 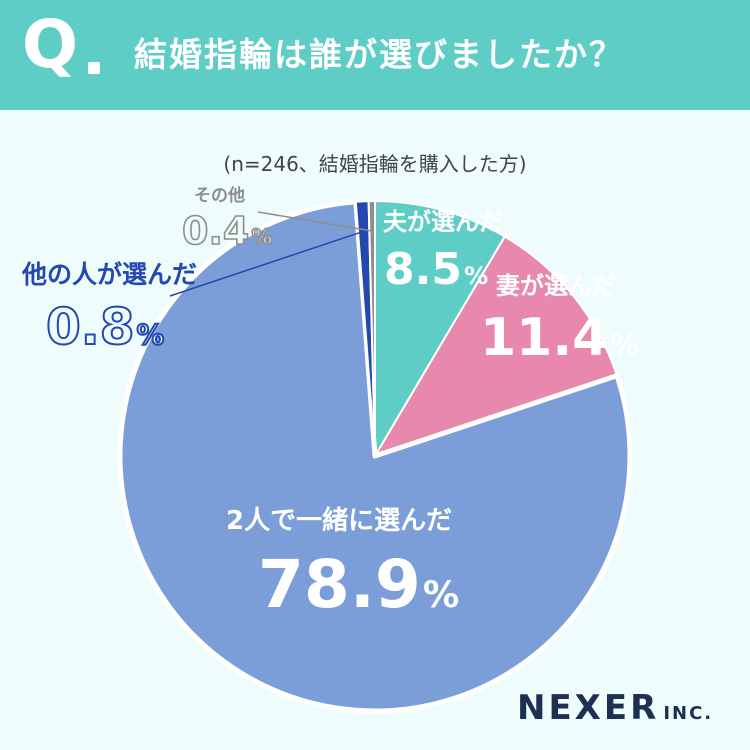 I want to click on leader-line-other, so click(x=315, y=221).